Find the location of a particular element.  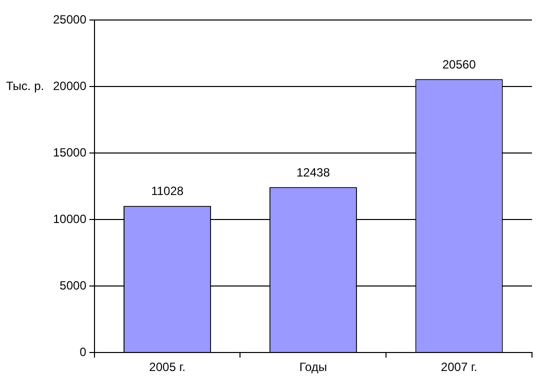

y-tick-label: 15000 is located at coordinates (69, 152).